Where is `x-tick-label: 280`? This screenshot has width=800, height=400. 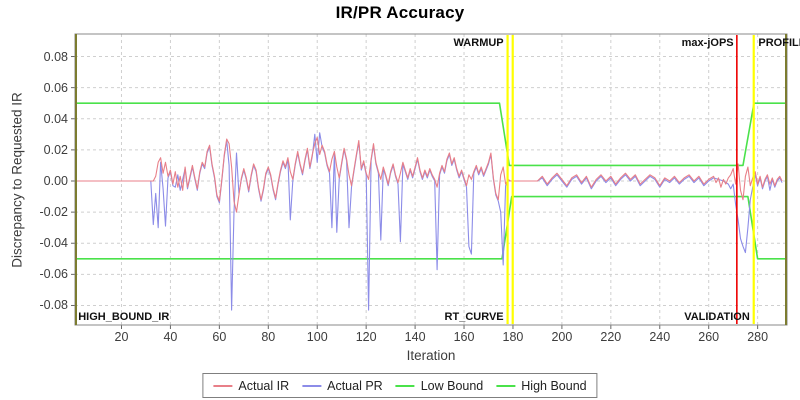
x-tick-label: 280 is located at coordinates (758, 337).